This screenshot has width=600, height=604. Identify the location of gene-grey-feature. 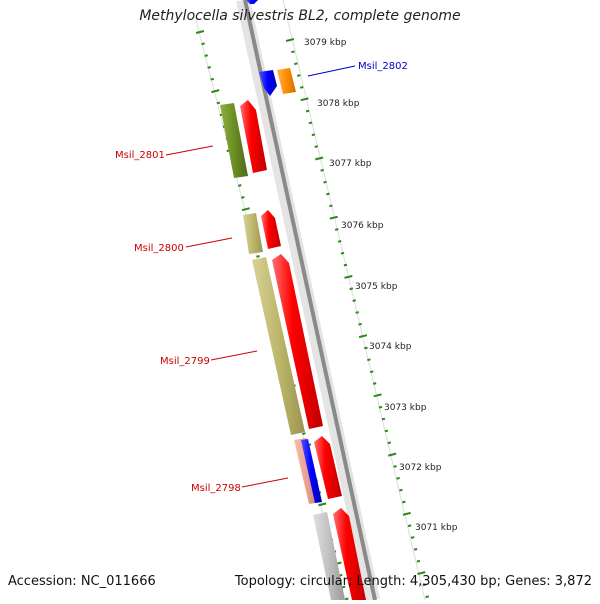
(329, 556).